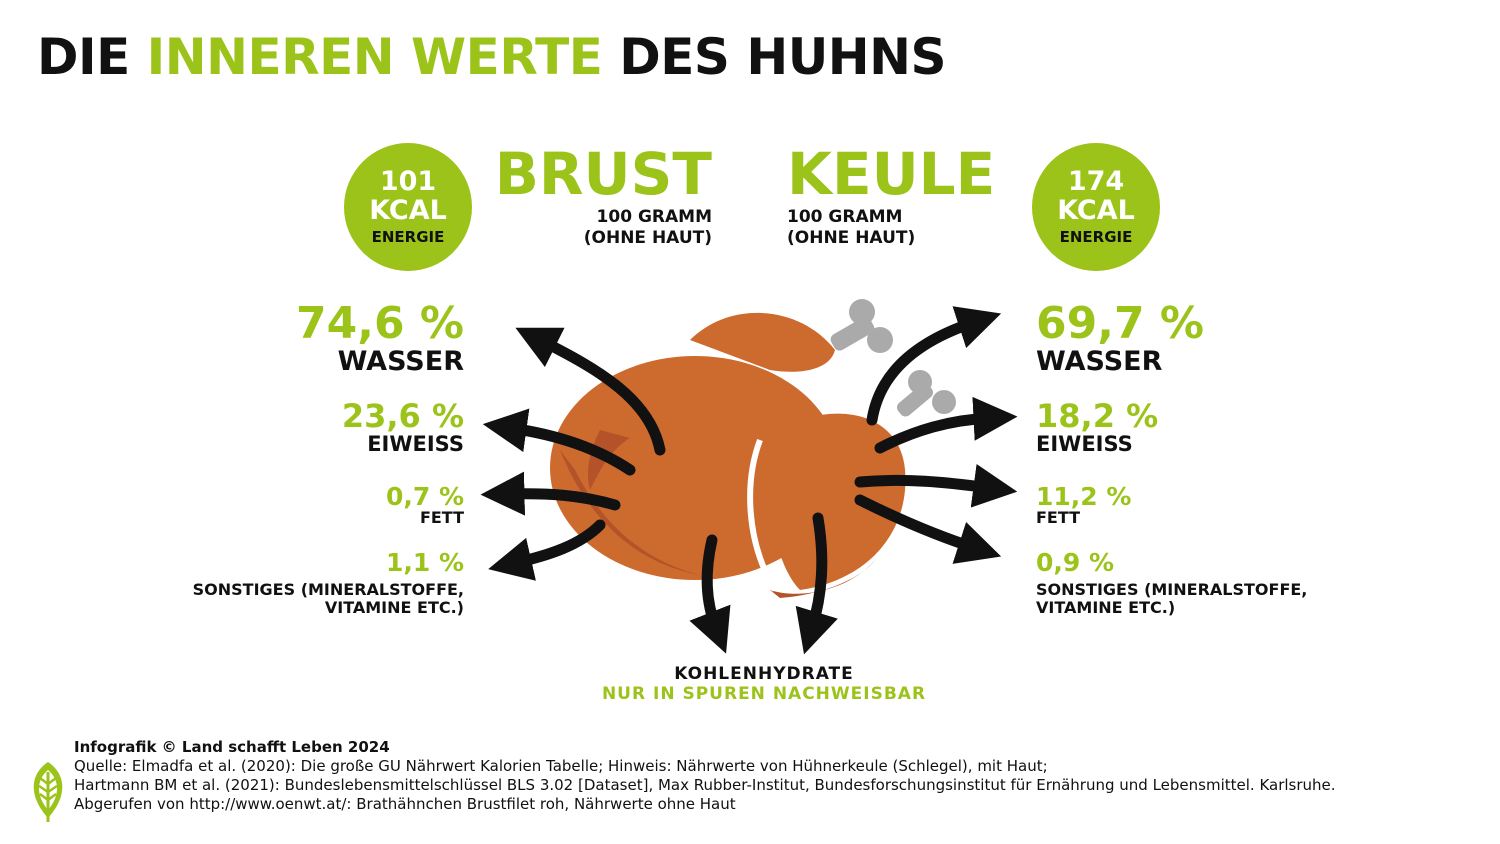 This screenshot has height=844, width=1500. I want to click on right-water-value: 69,7 %, so click(1120, 323).